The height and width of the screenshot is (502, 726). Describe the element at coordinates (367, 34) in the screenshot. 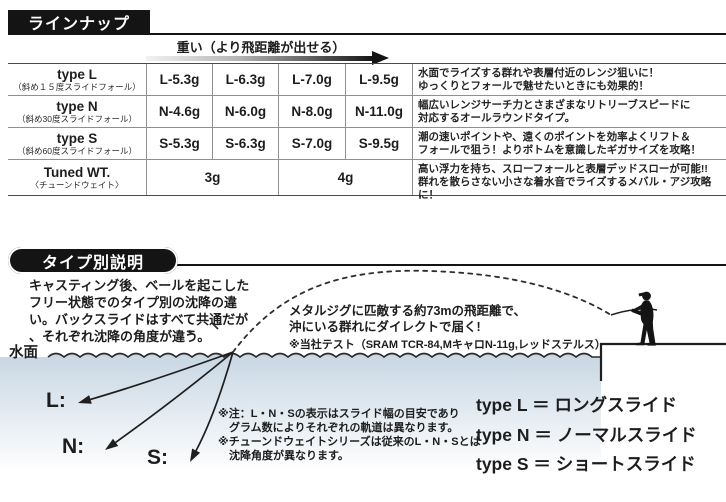

I see `lineup-title-rule` at that location.